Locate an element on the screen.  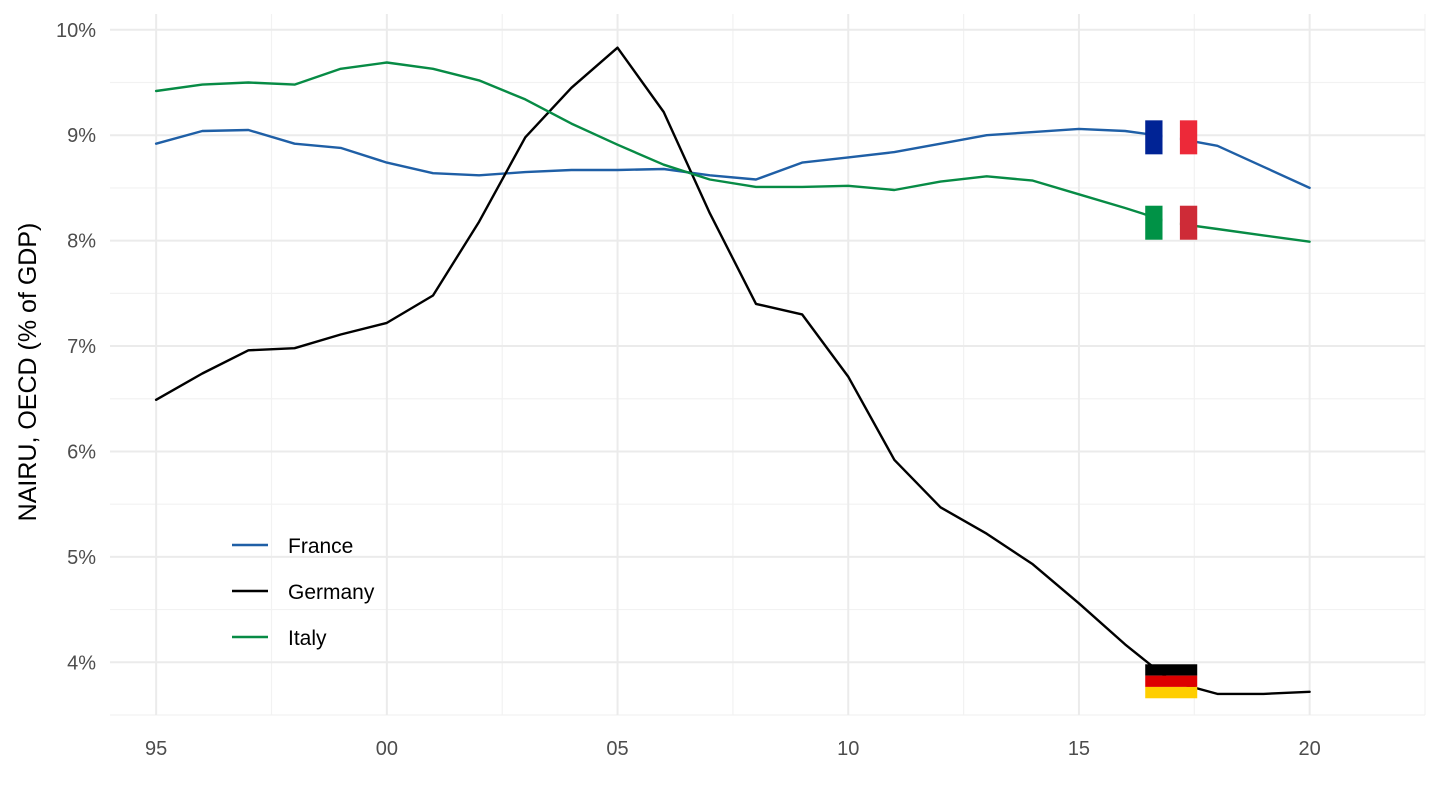
legend-item-italy: Italy is located at coordinates (279, 638).